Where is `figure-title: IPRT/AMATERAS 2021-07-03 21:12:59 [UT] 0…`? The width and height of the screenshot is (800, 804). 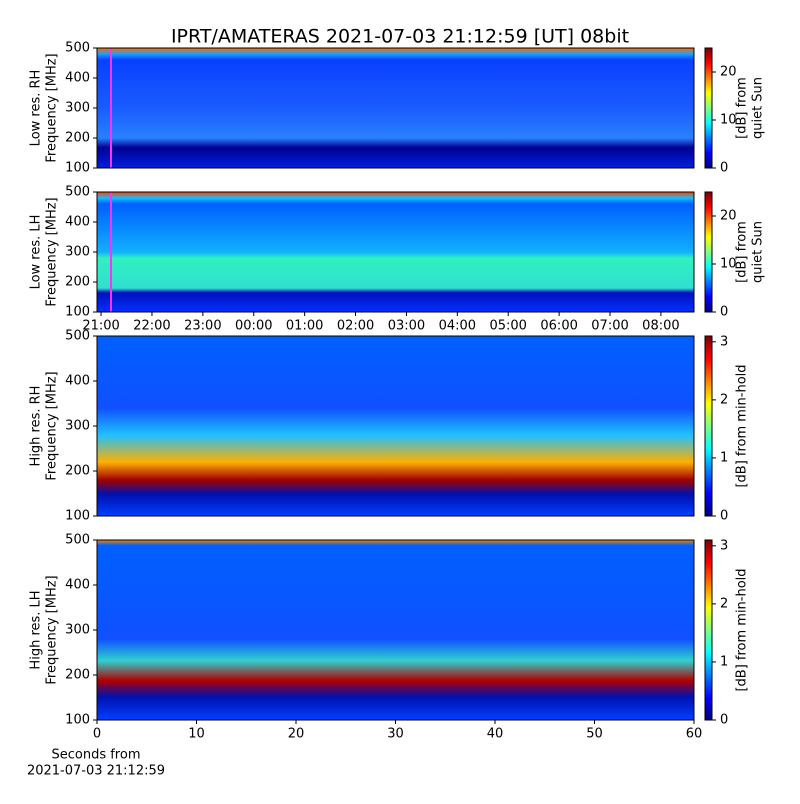
figure-title: IPRT/AMATERAS 2021-07-03 21:12:59 [UT] 0… is located at coordinates (400, 37).